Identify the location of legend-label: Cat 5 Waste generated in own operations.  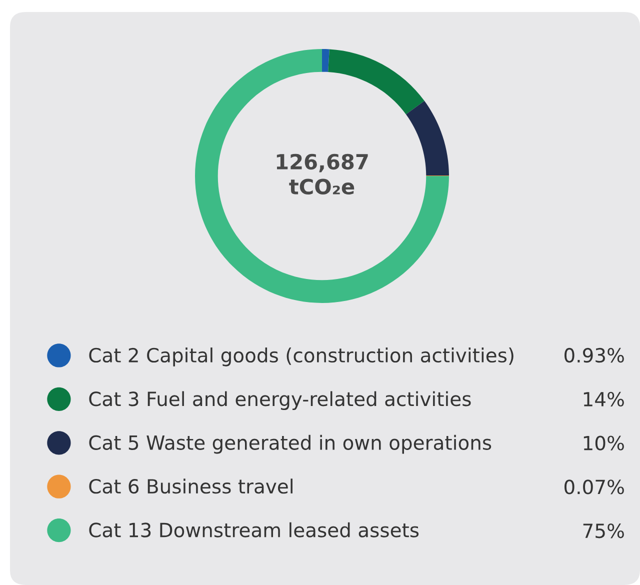
(290, 444).